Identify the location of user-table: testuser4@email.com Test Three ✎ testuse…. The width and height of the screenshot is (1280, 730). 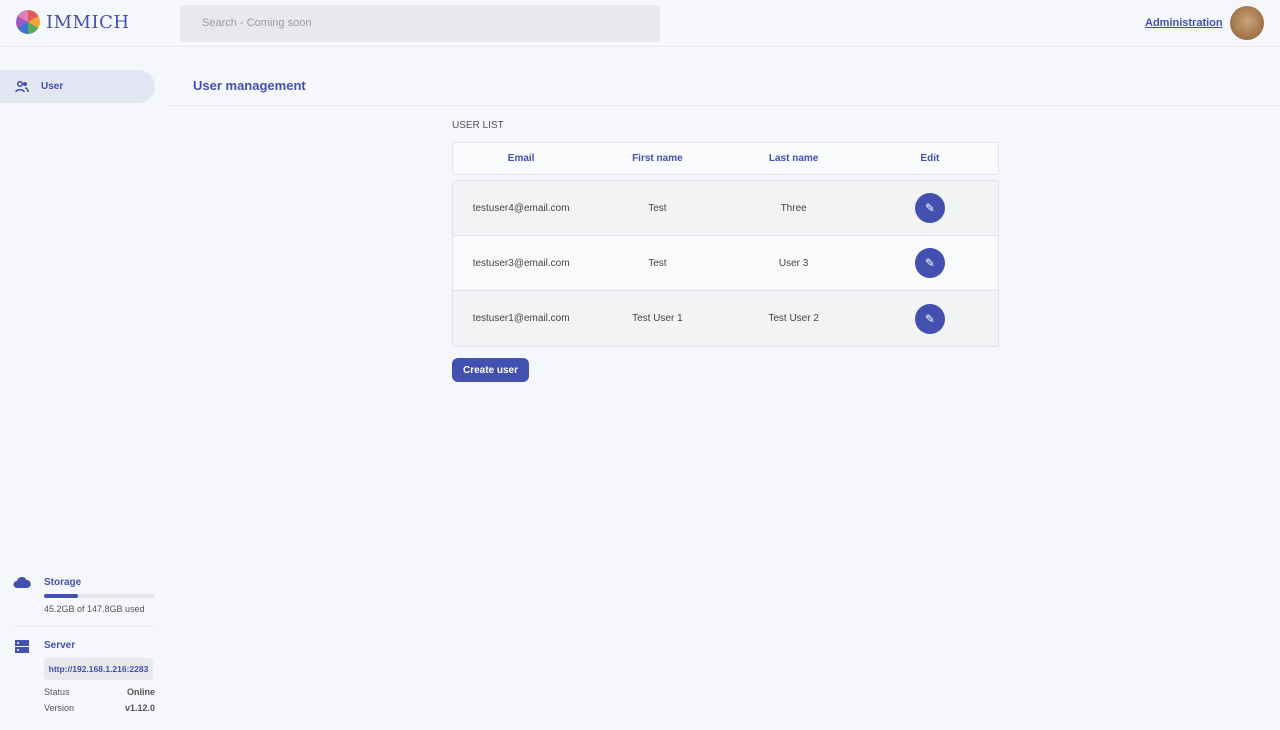
(725, 263).